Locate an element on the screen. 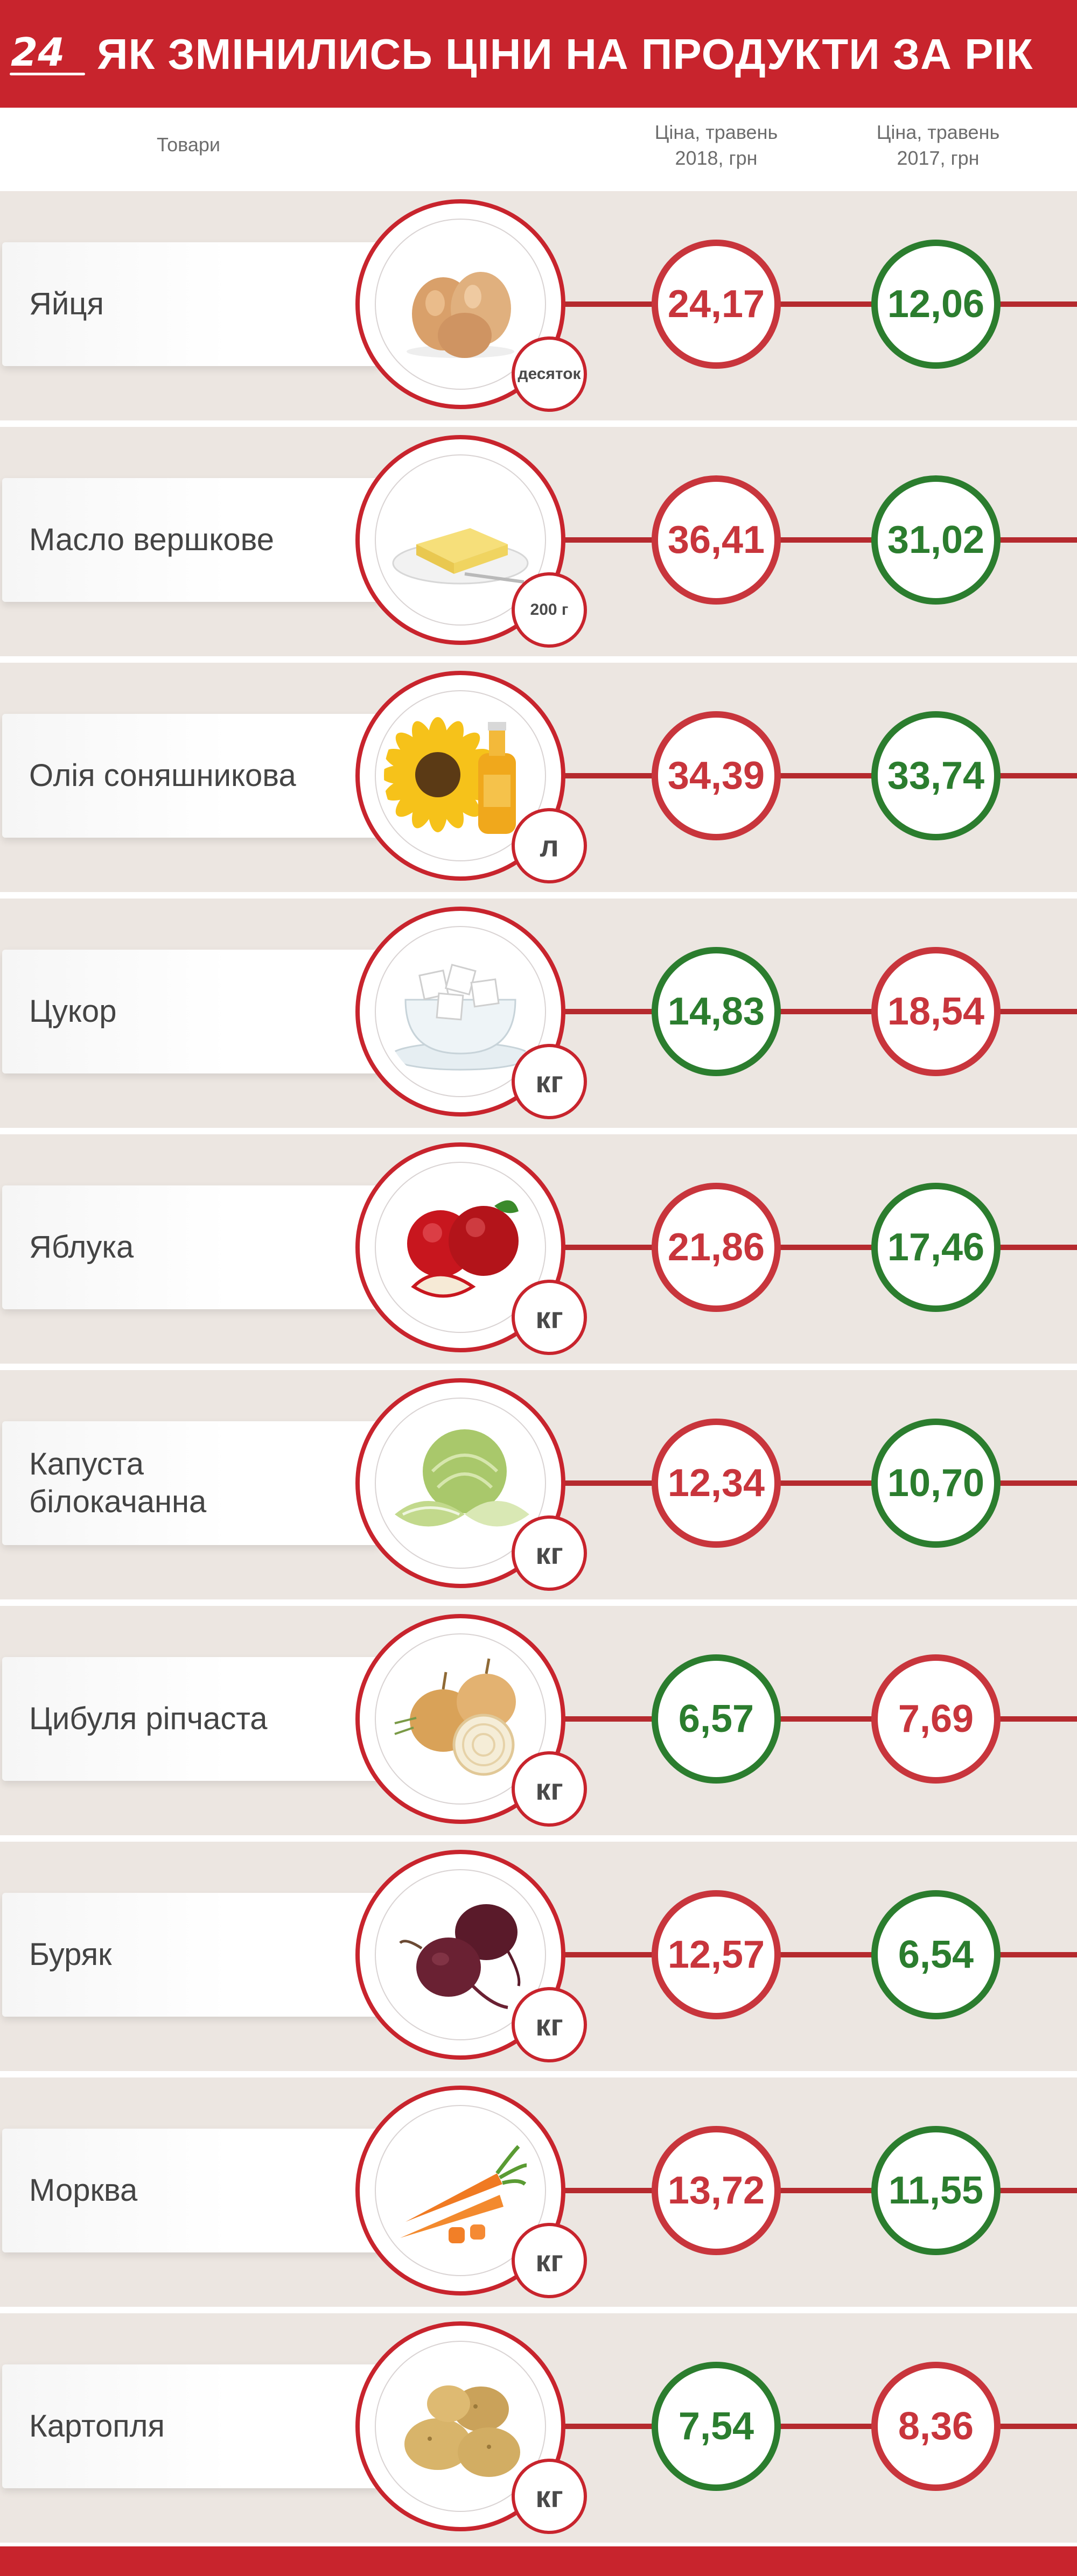 Image resolution: width=1077 pixels, height=2576 pixels. product-name: Яблука is located at coordinates (81, 1247).